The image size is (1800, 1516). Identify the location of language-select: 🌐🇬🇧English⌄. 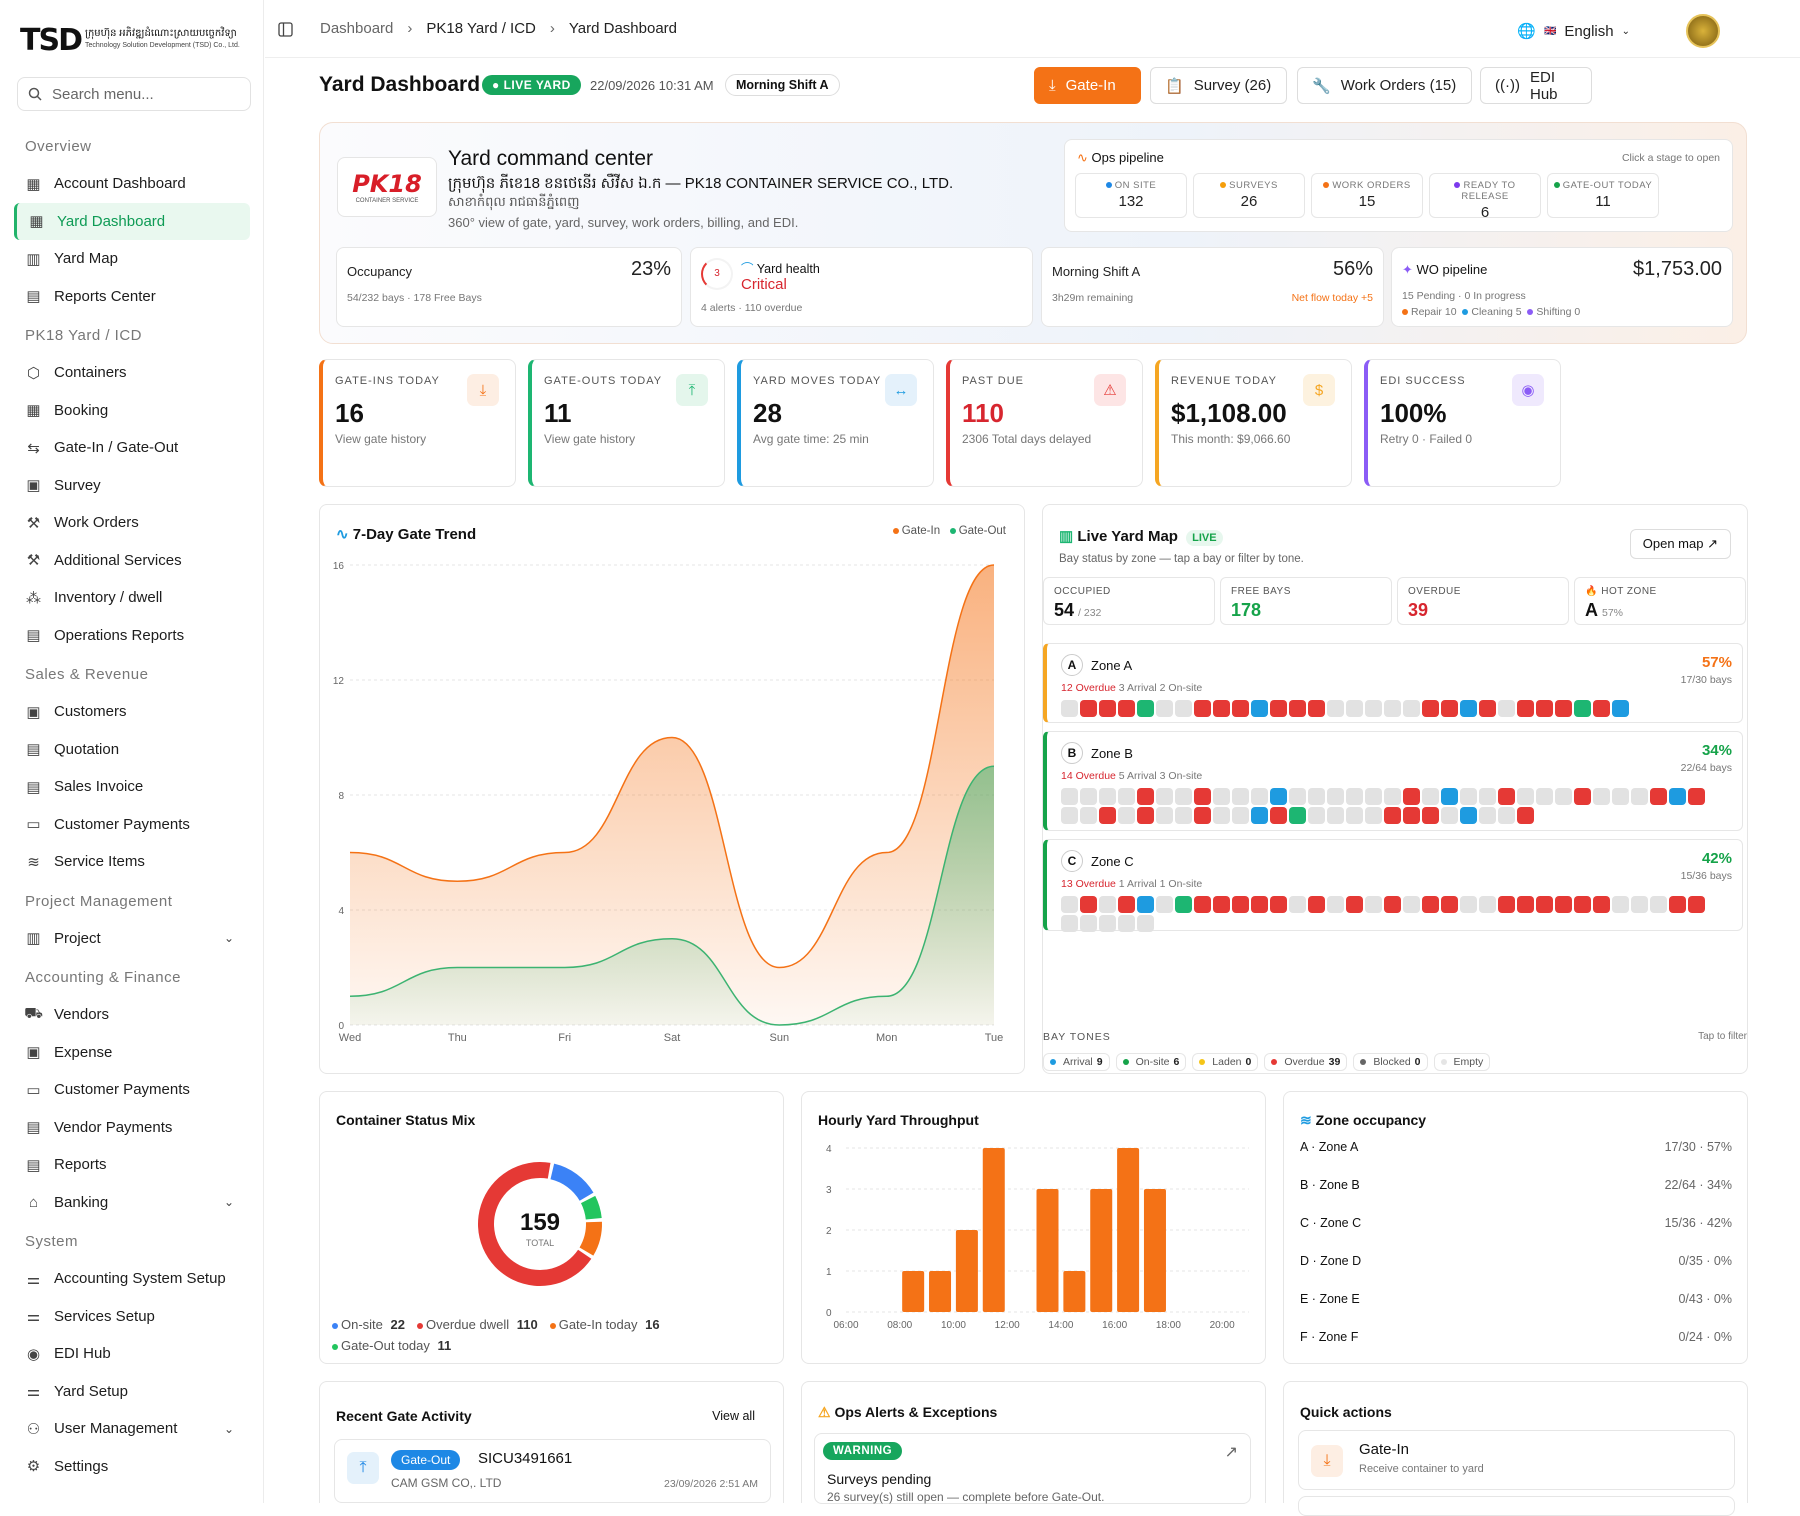
(1573, 31).